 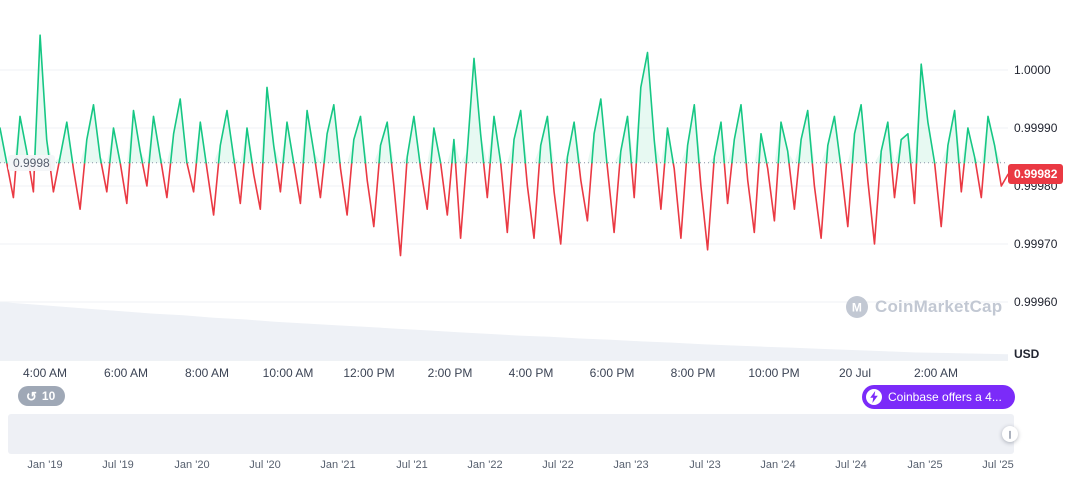 I want to click on coinmarketcap-watermark: M CoinMarketCap, so click(x=924, y=307).